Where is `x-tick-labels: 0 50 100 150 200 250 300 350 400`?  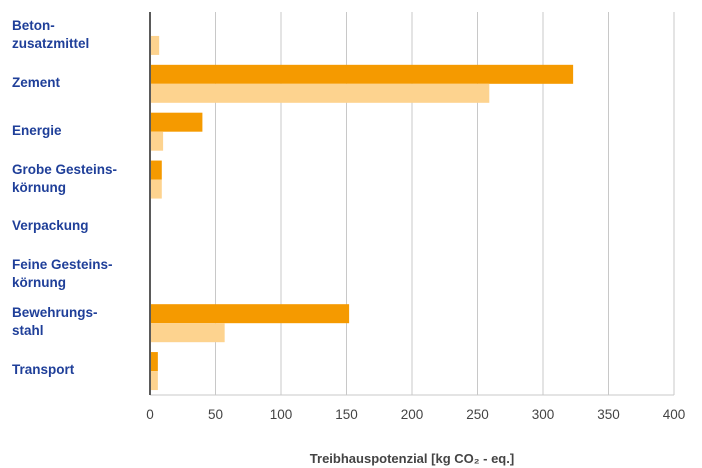 x-tick-labels: 0 50 100 150 200 250 300 350 400 is located at coordinates (415, 414).